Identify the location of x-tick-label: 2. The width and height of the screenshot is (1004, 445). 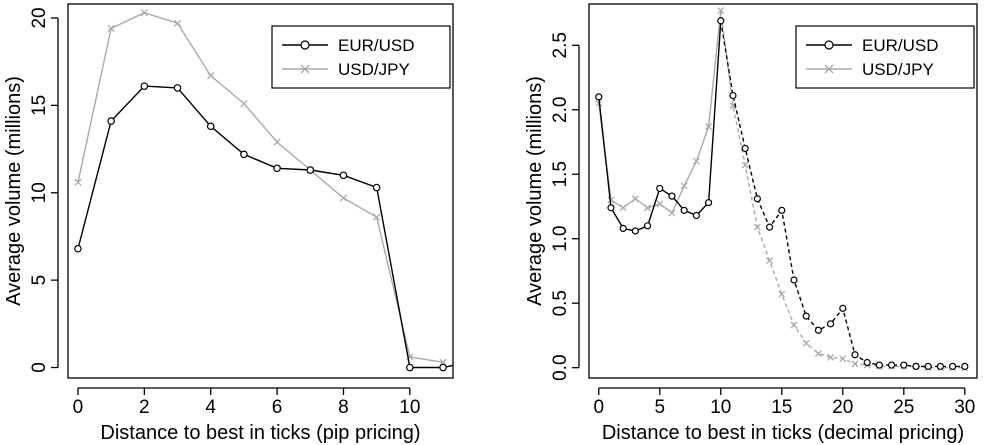
(144, 407).